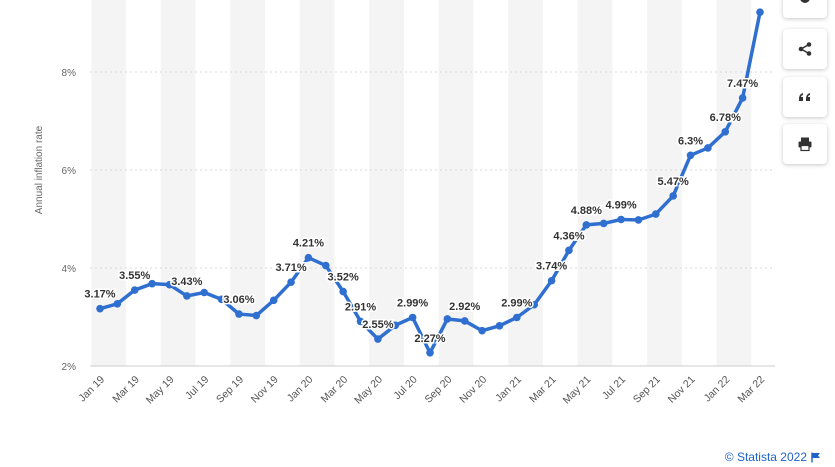 Image resolution: width=835 pixels, height=467 pixels. I want to click on data-label: 3.74%, so click(551, 267).